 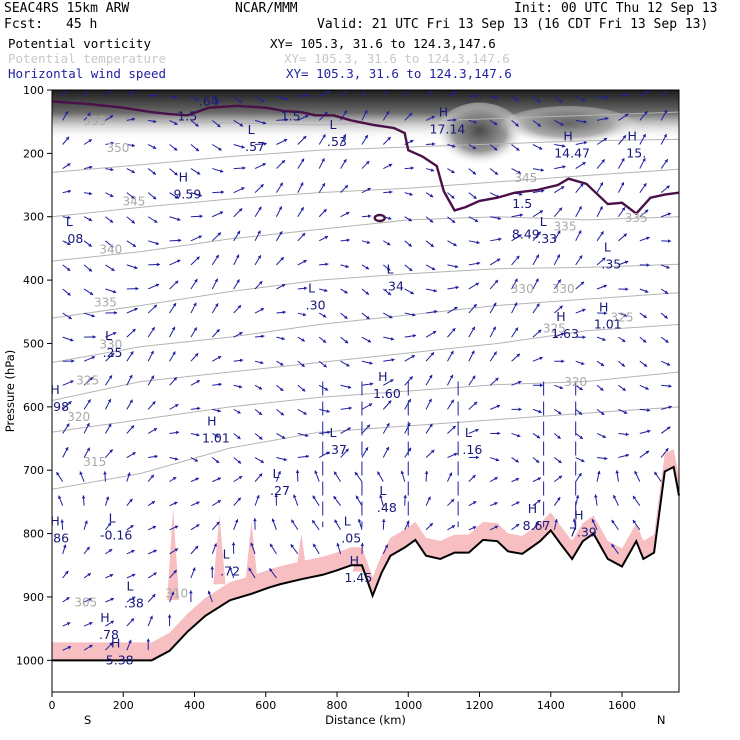 I want to click on fcst-value: 45 h, so click(x=82, y=24).